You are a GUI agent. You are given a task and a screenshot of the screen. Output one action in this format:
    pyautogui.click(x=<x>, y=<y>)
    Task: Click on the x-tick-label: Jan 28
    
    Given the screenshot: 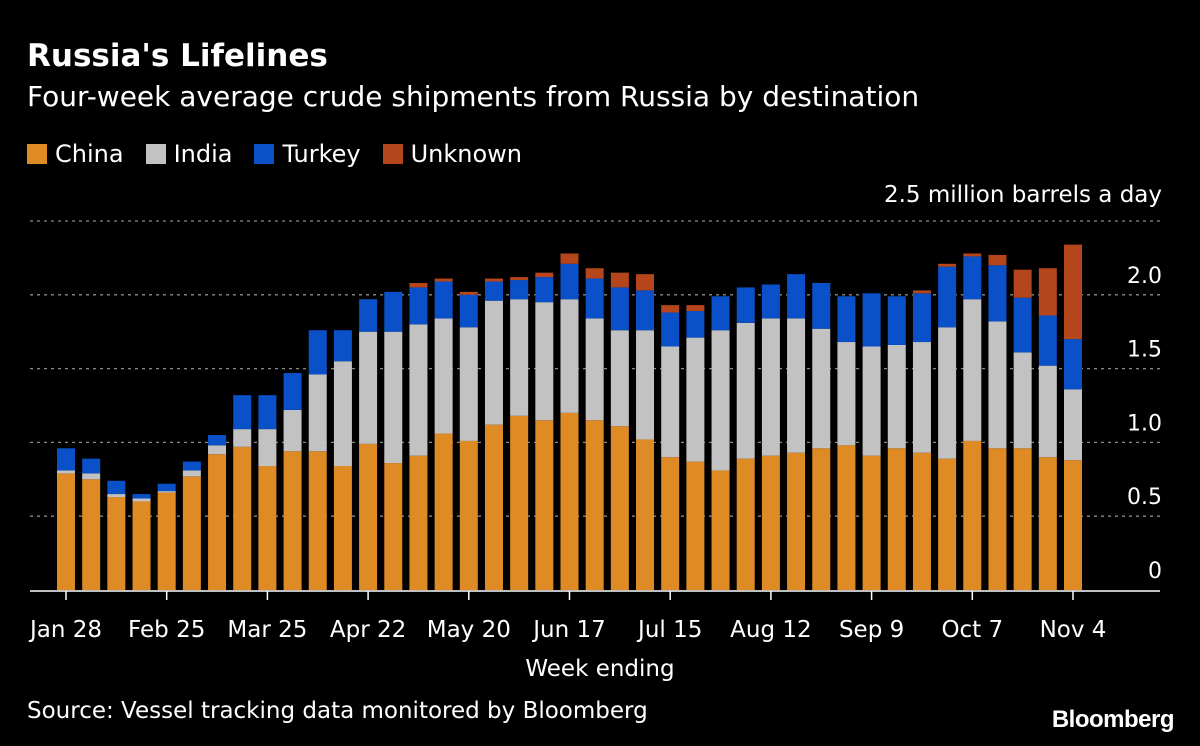 What is the action you would take?
    pyautogui.click(x=65, y=630)
    